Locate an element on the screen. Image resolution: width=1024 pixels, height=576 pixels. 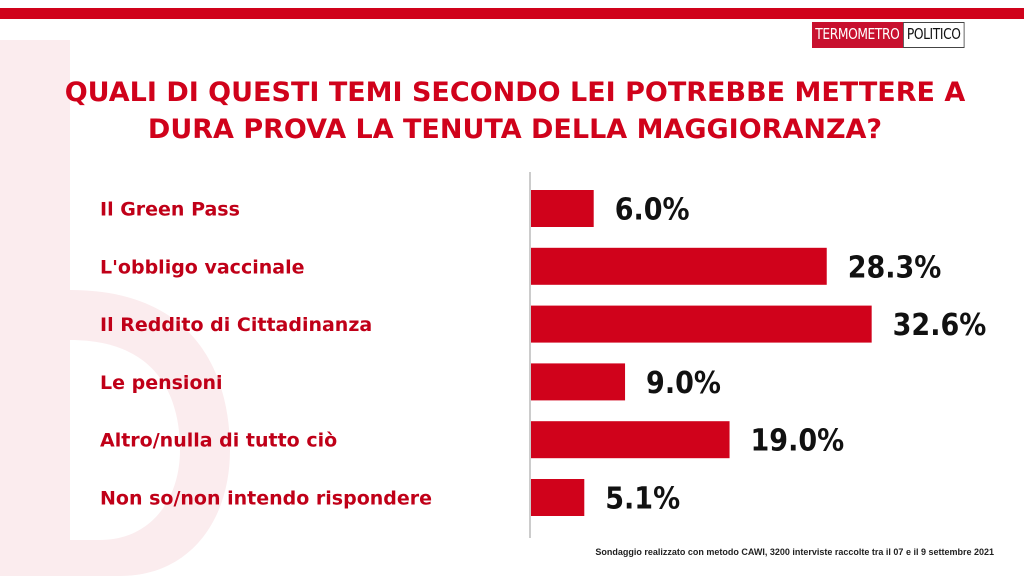
data-label: 6.0% is located at coordinates (652, 209).